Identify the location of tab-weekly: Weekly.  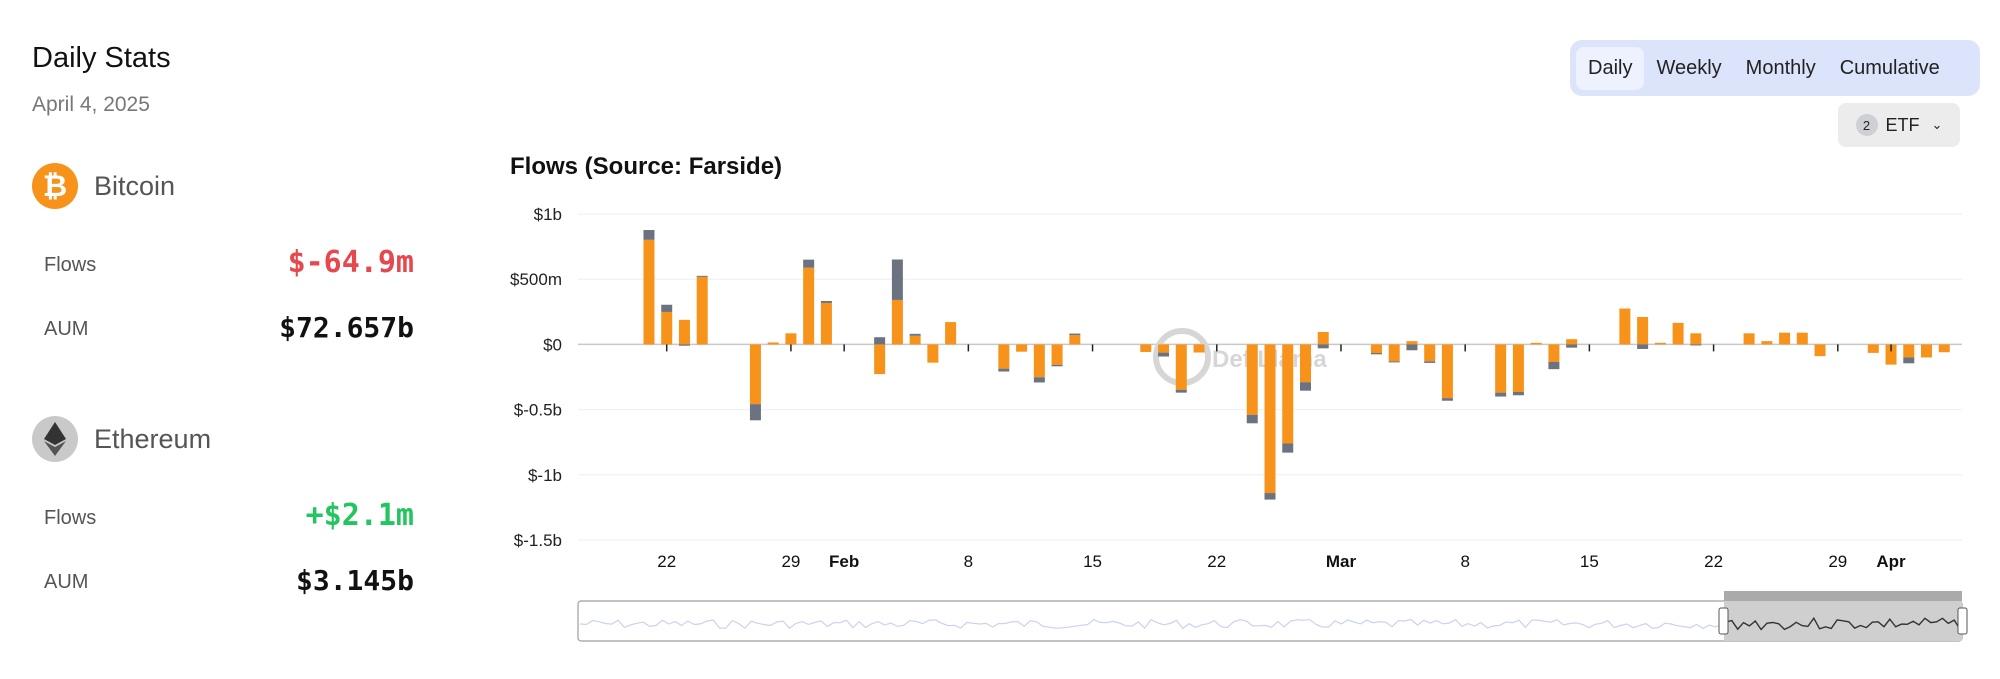
(1689, 67).